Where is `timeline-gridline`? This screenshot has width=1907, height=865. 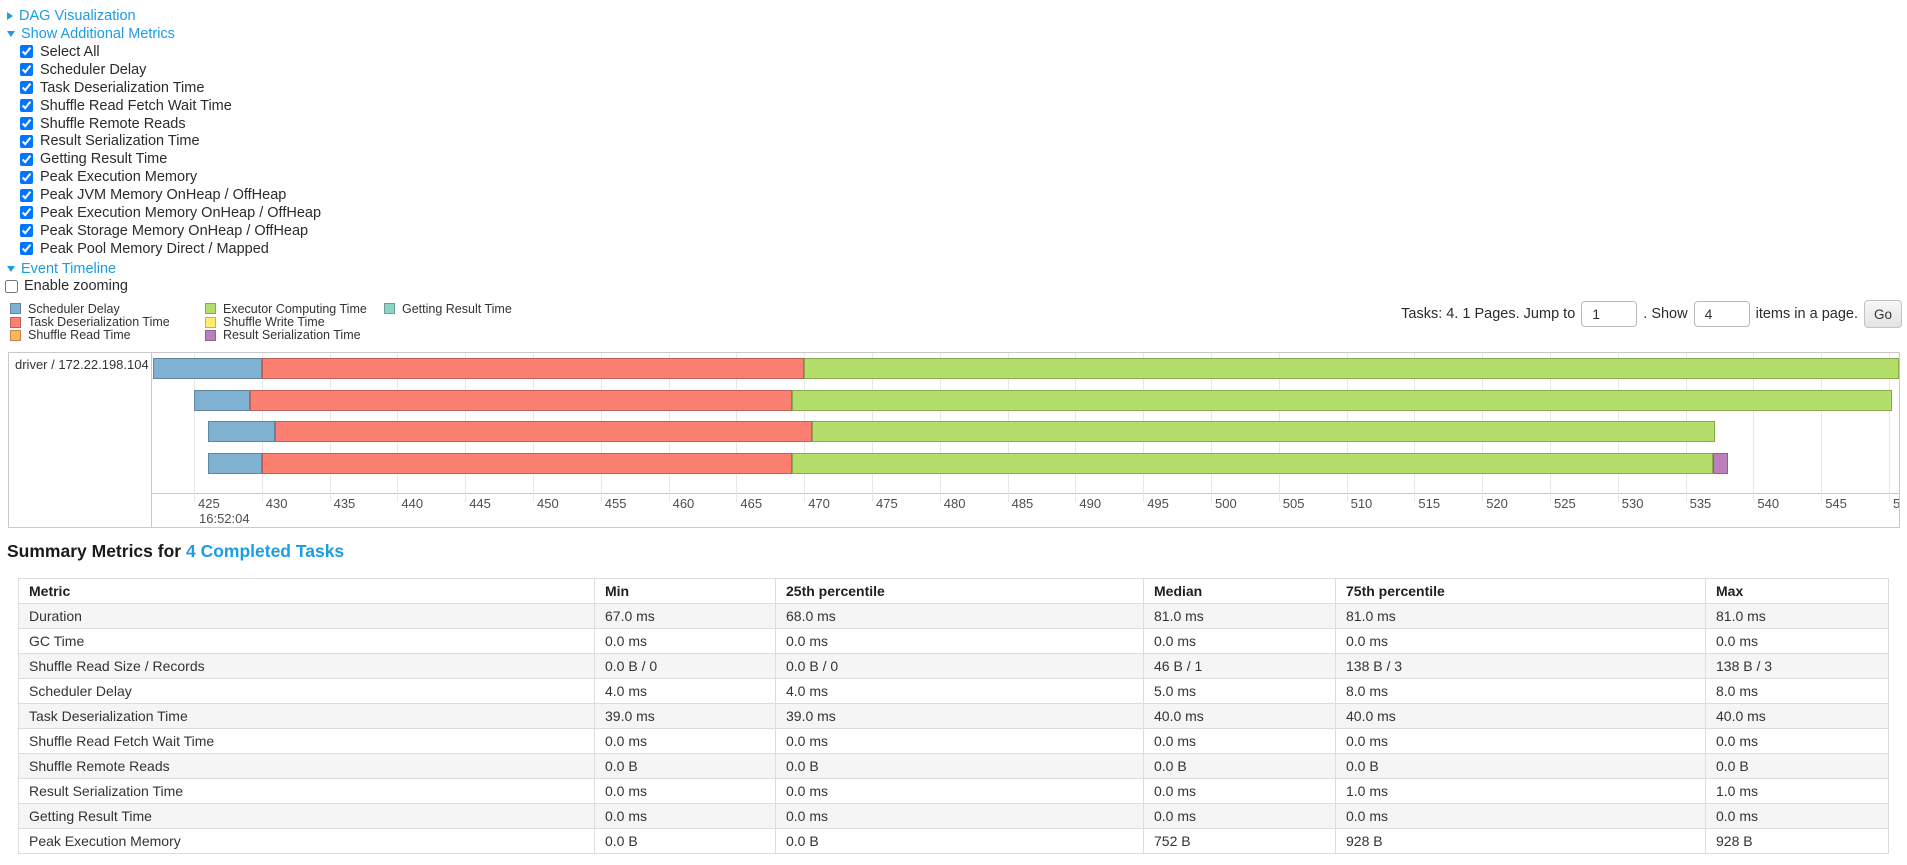 timeline-gridline is located at coordinates (194, 423).